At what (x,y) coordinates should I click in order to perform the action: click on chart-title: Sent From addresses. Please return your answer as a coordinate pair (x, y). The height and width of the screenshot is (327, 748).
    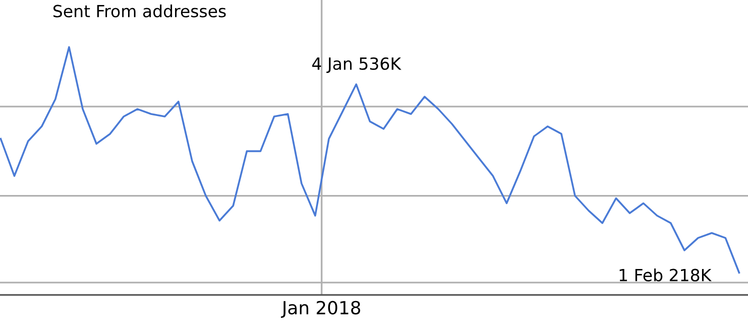
    Looking at the image, I should click on (139, 11).